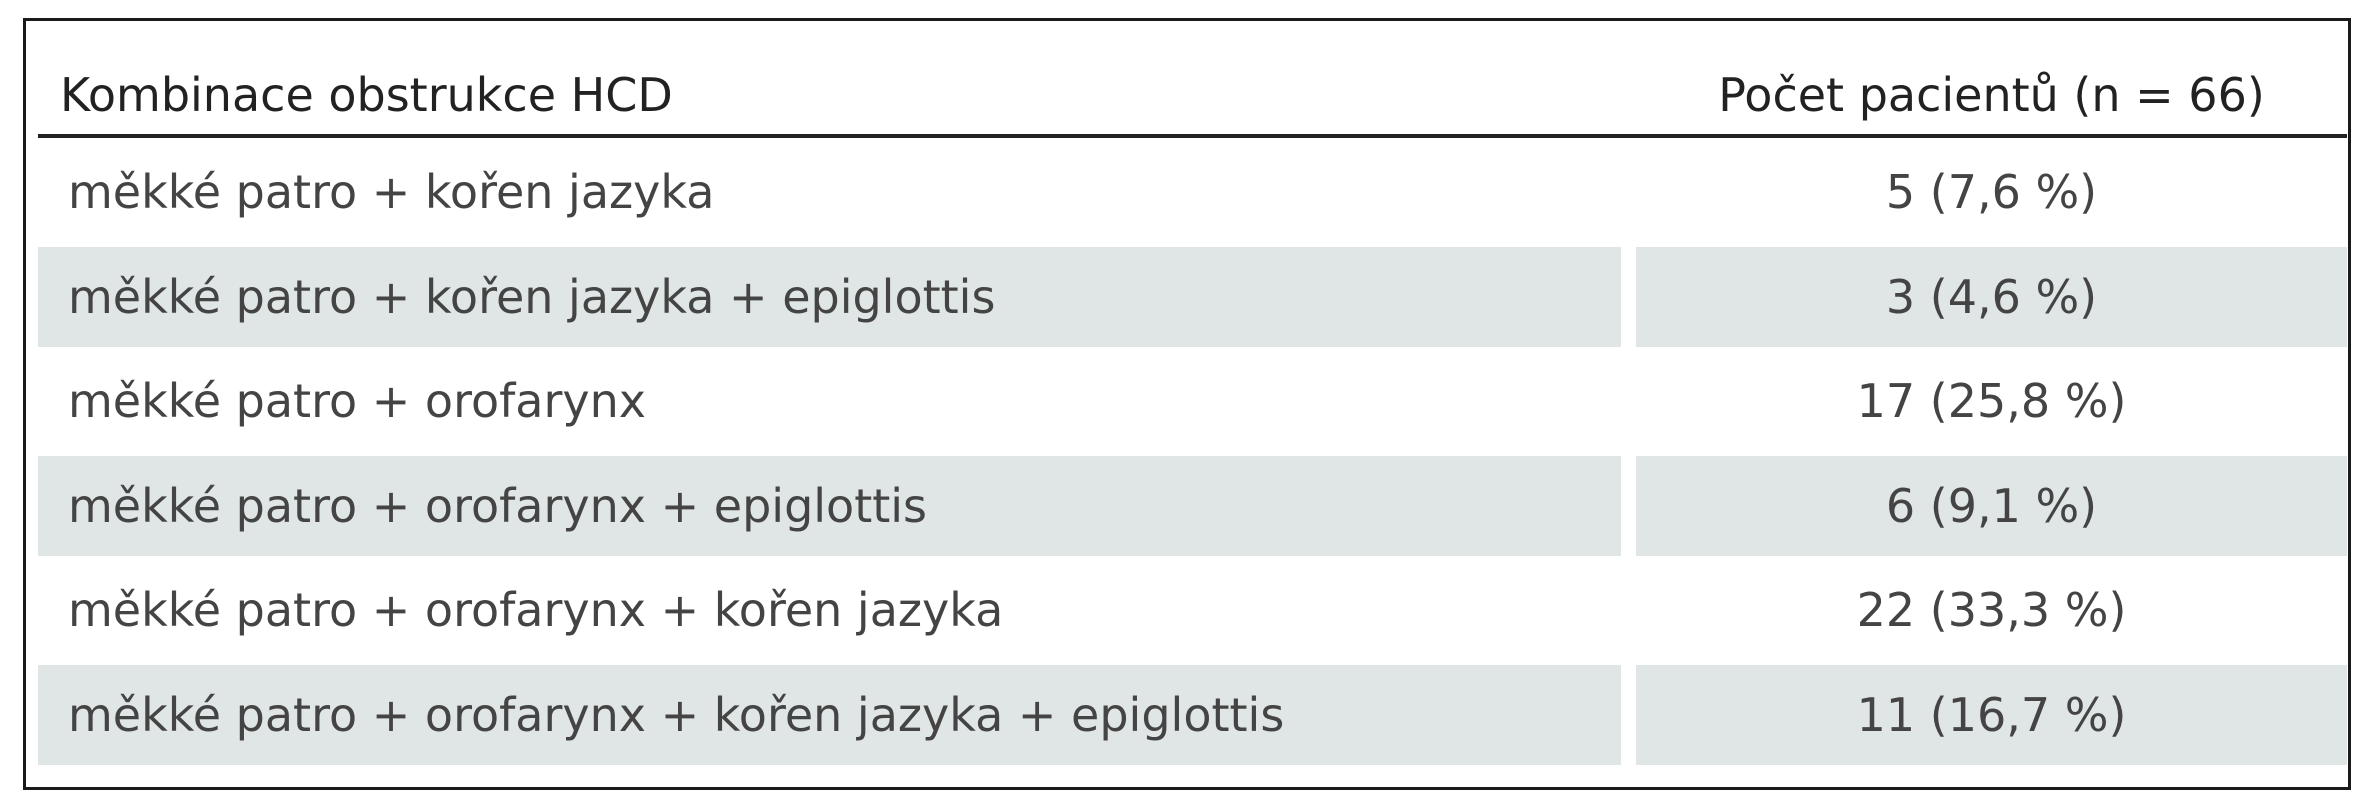 This screenshot has height=800, width=2374. What do you see at coordinates (1991, 610) in the screenshot?
I see `table-cell: 22 (33,3 %)` at bounding box center [1991, 610].